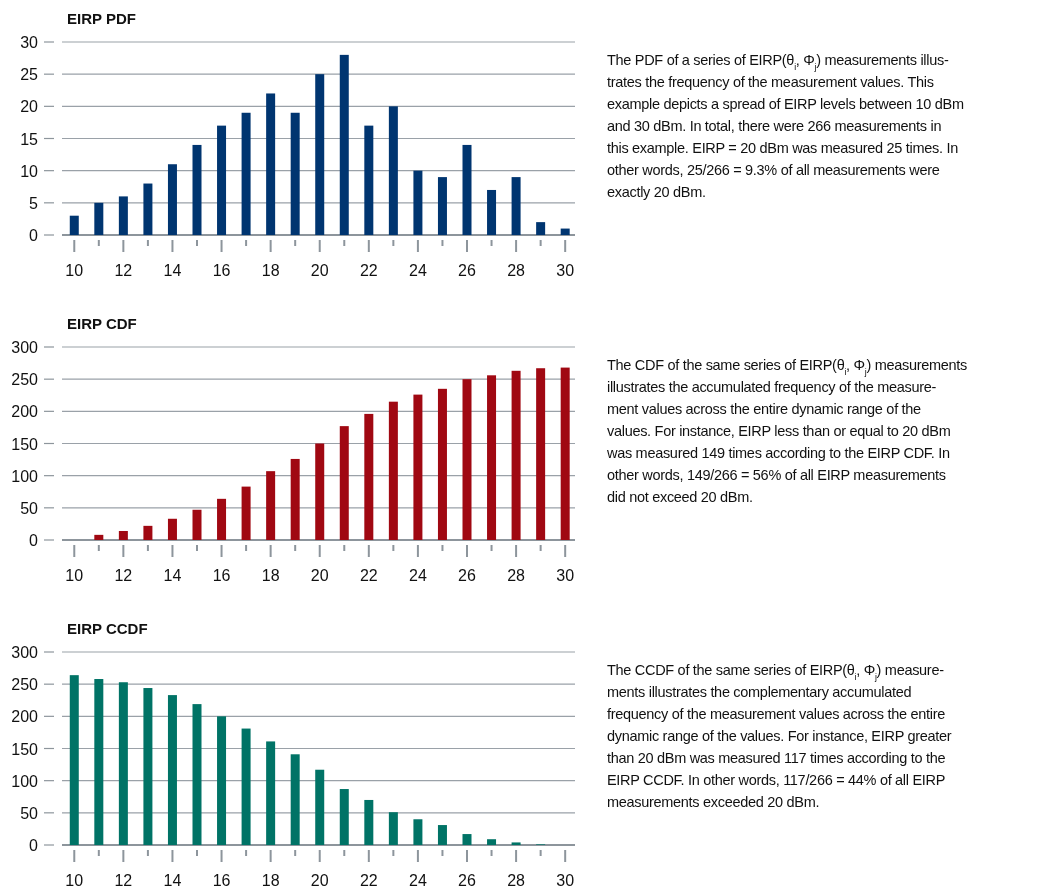 The image size is (1040, 890). I want to click on y-tick-label: 10, so click(29, 171).